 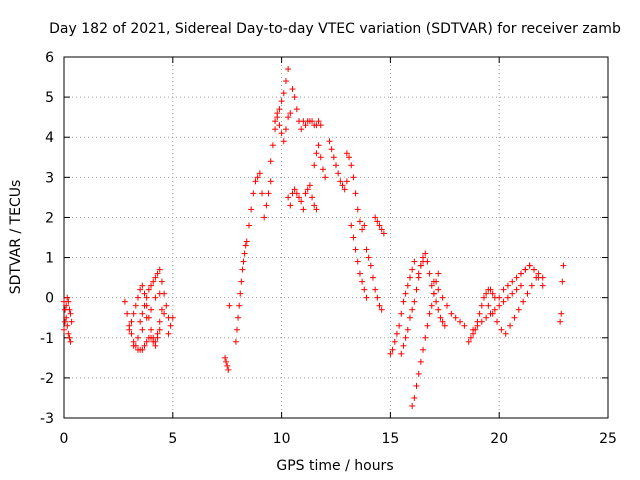 What do you see at coordinates (608, 439) in the screenshot?
I see `x-tick-label: 25` at bounding box center [608, 439].